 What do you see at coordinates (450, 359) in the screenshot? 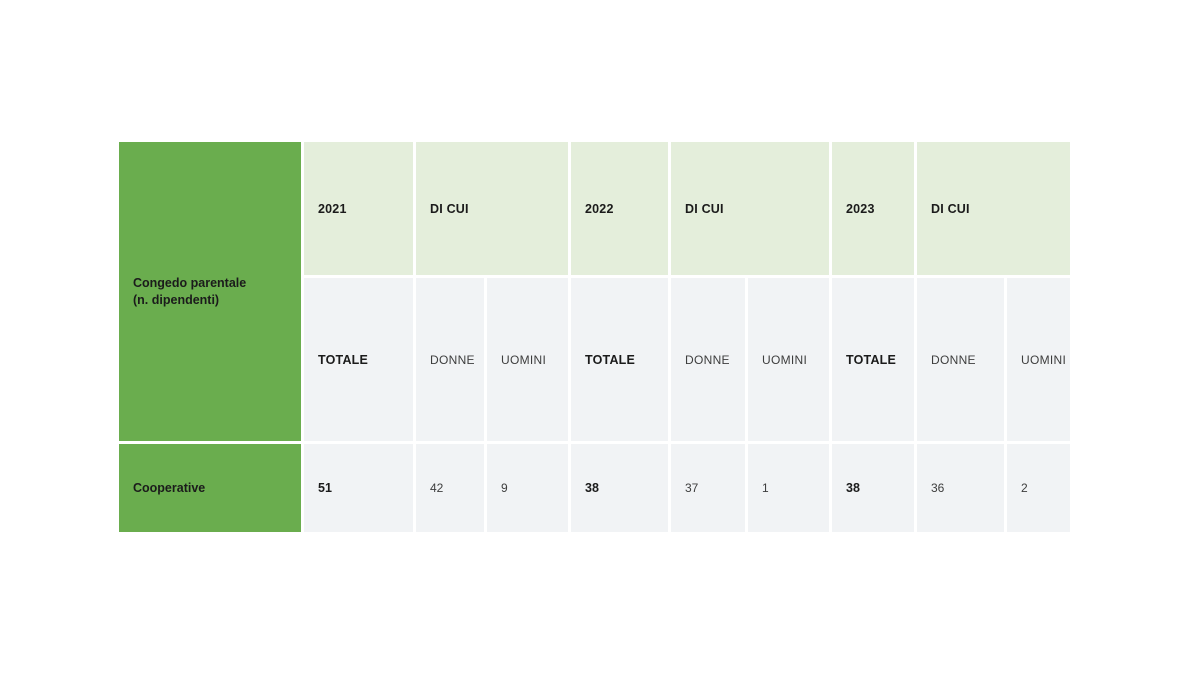
I see `subheader-donne-2021: DONNE` at bounding box center [450, 359].